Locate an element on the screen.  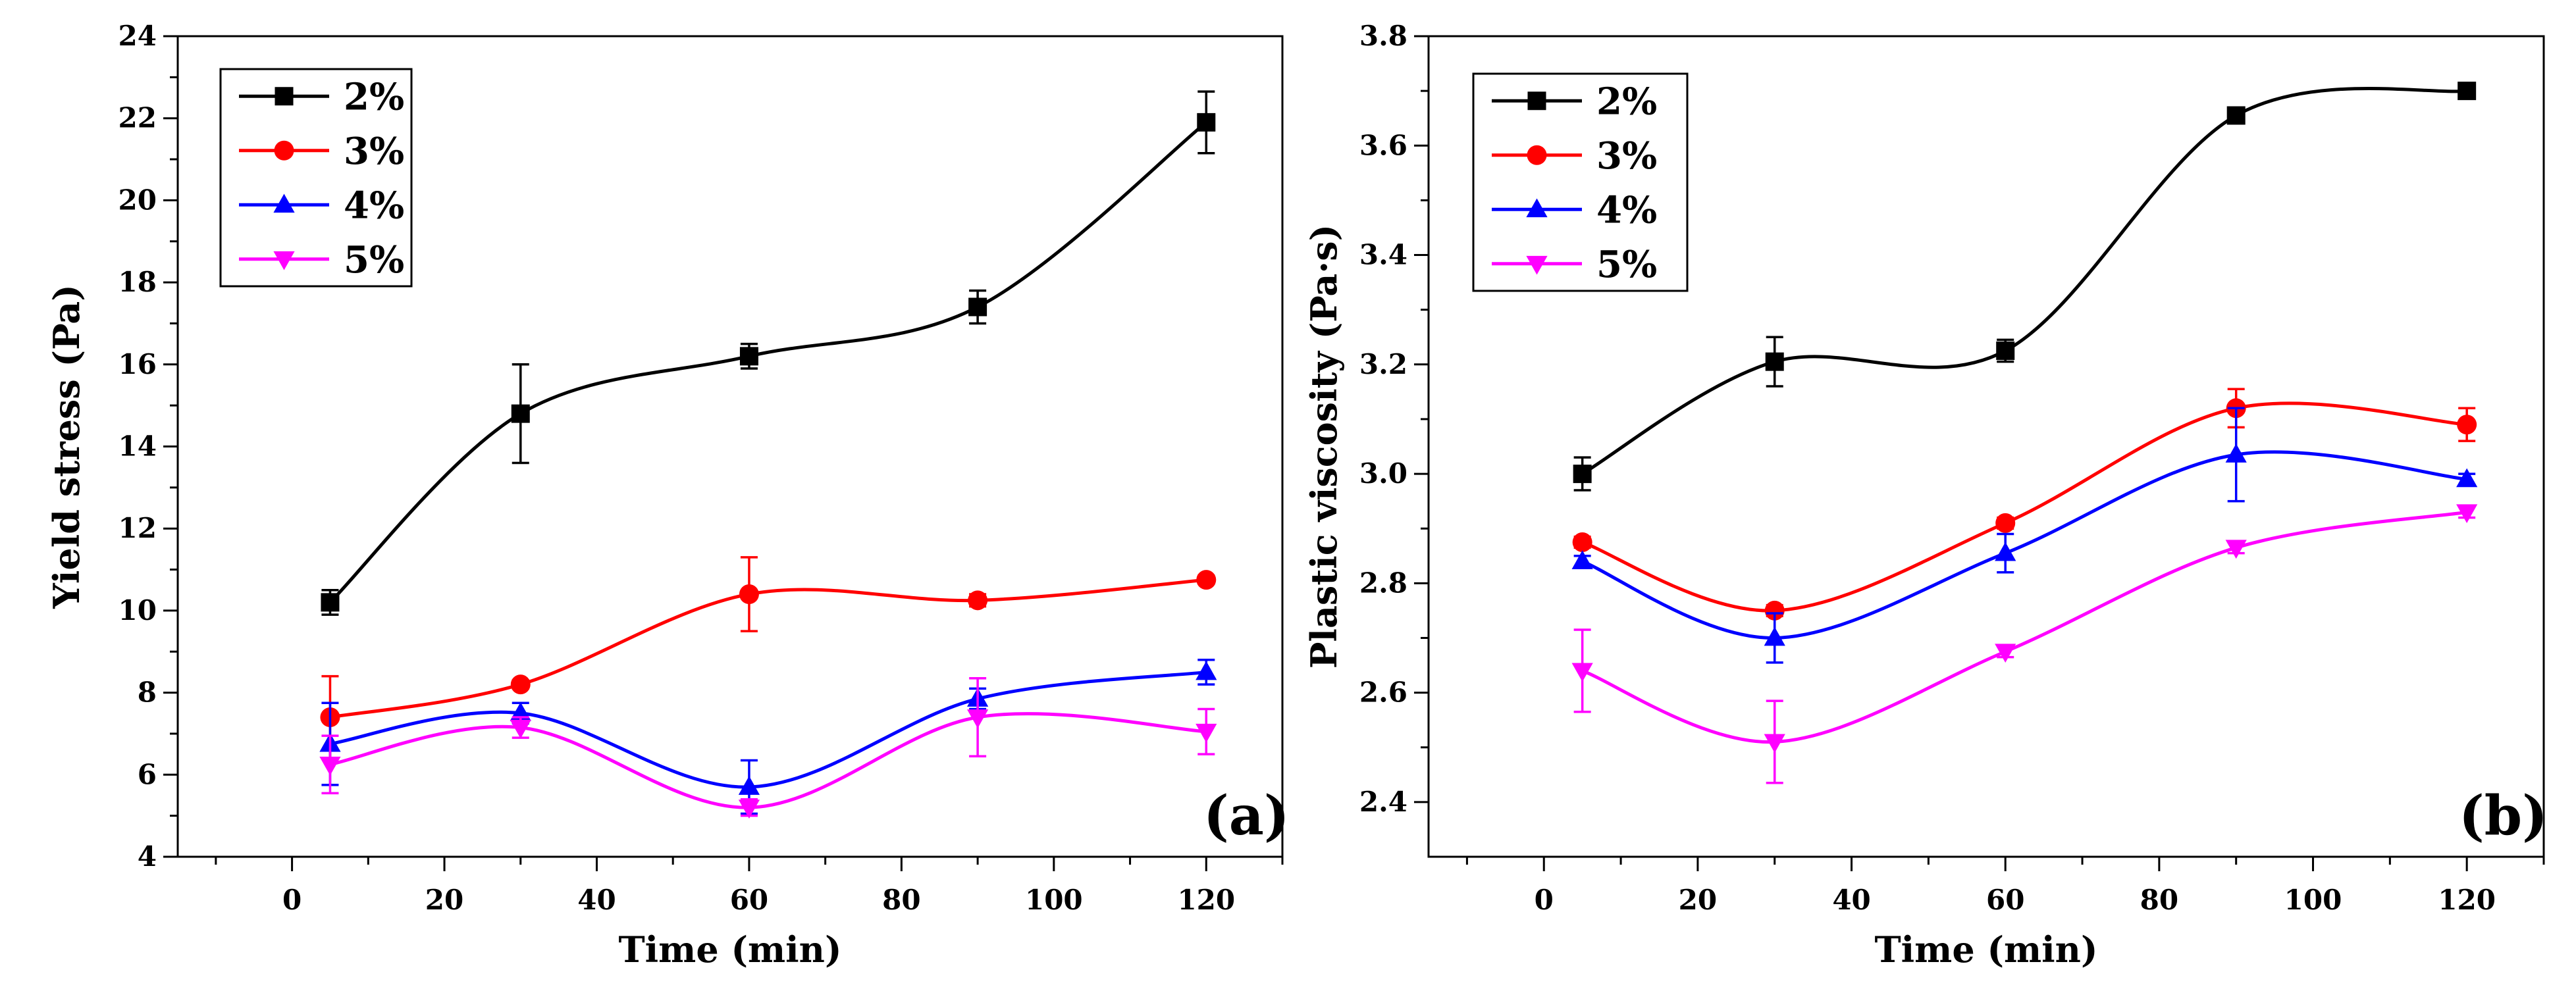
y-tick-label: 2.4 is located at coordinates (1383, 802).